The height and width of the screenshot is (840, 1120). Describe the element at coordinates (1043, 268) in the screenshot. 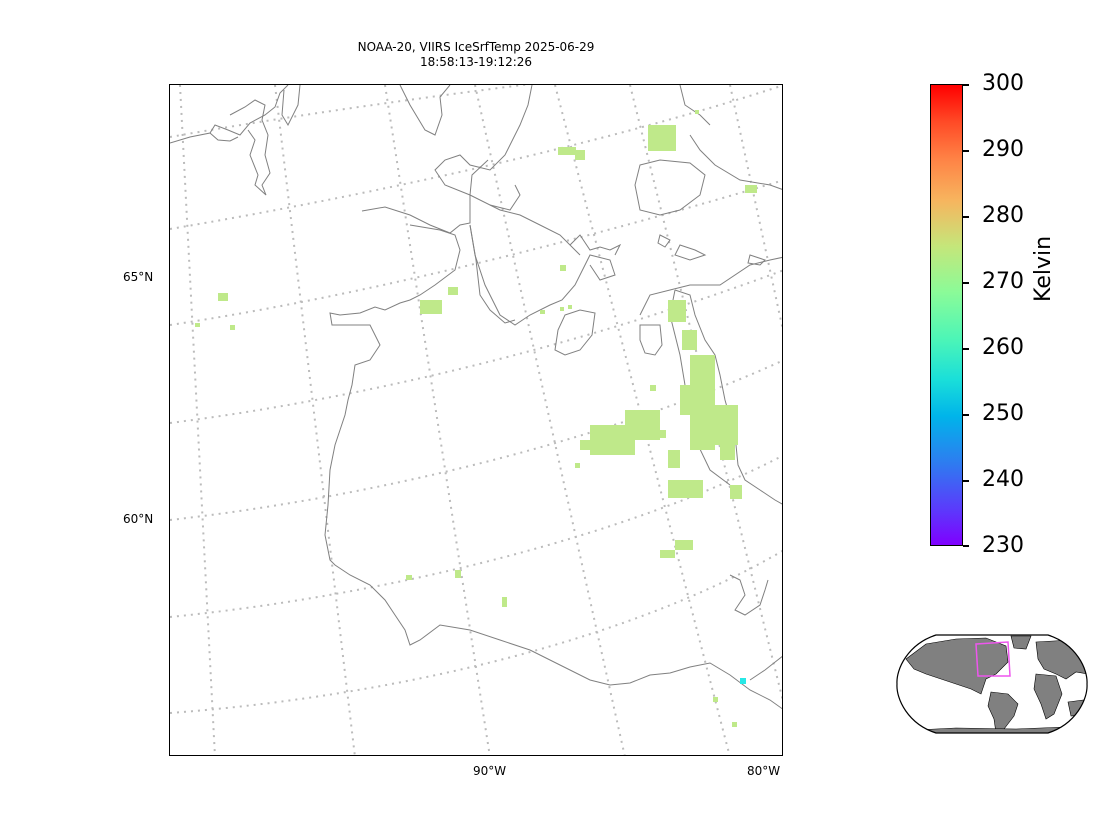

I see `colorbar-title: Kelvin` at that location.